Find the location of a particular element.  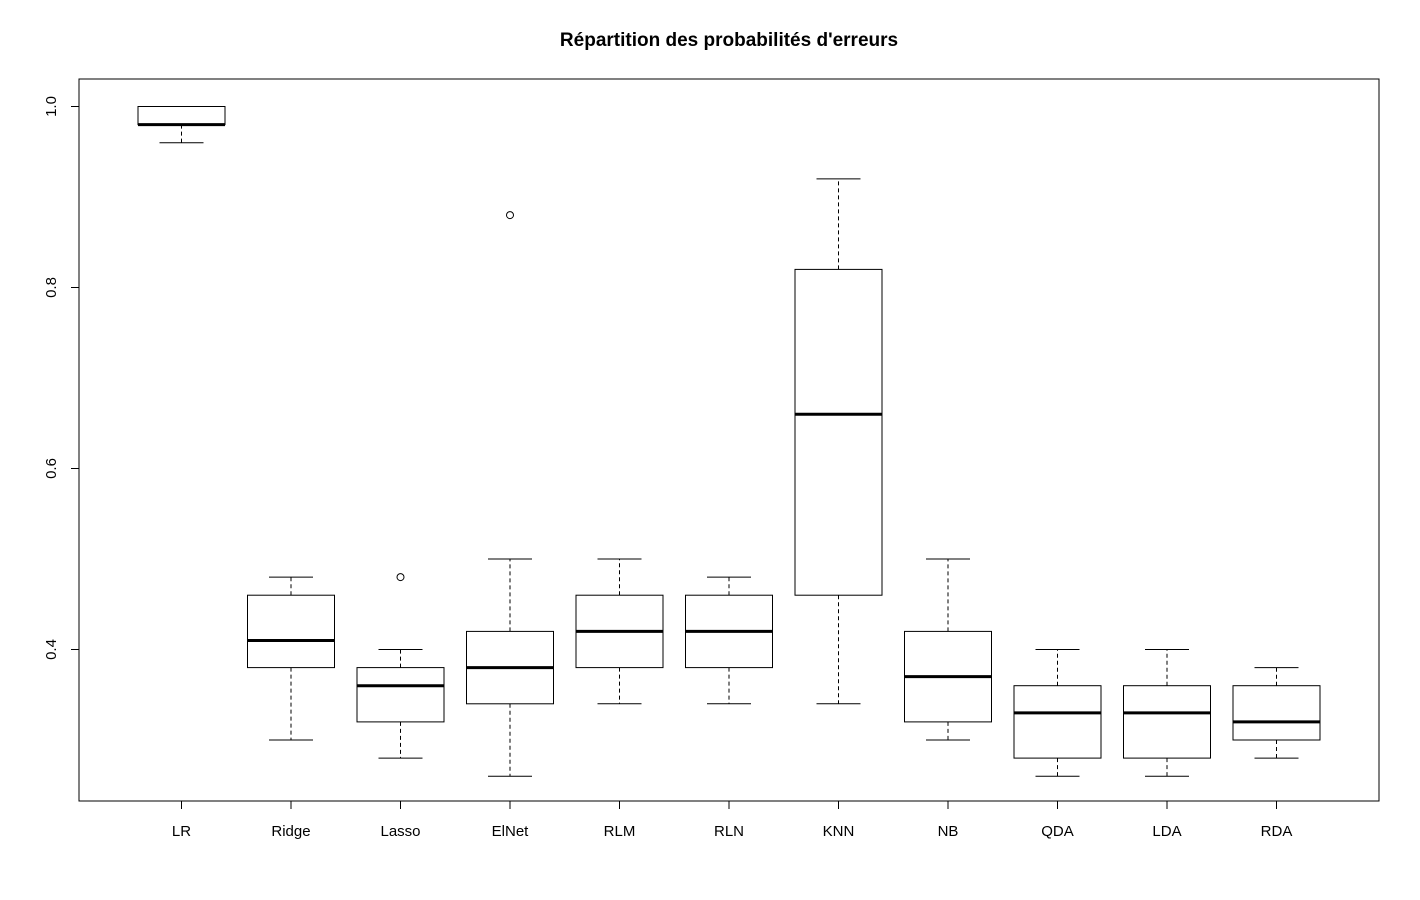

box-elnet is located at coordinates (510, 494).